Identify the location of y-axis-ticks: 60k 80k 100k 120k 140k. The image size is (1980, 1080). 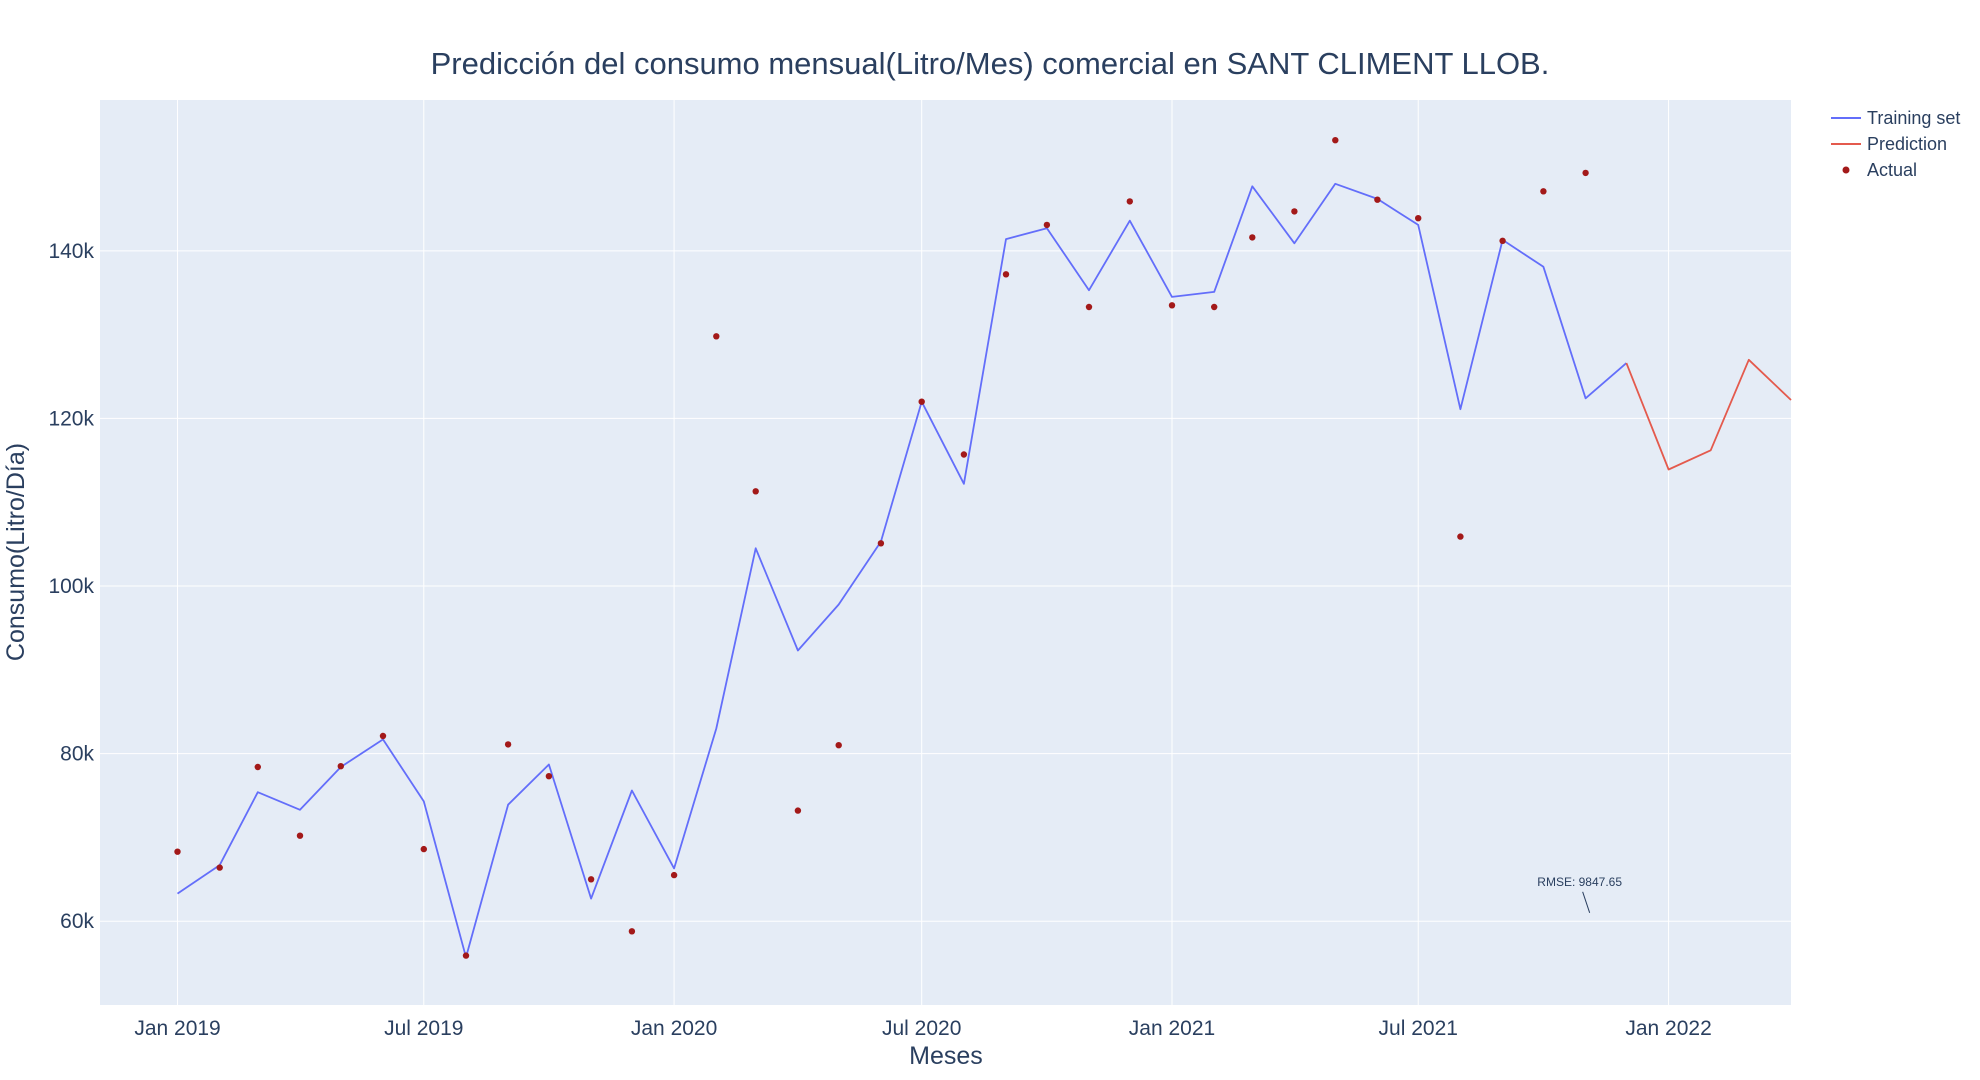
(71, 586).